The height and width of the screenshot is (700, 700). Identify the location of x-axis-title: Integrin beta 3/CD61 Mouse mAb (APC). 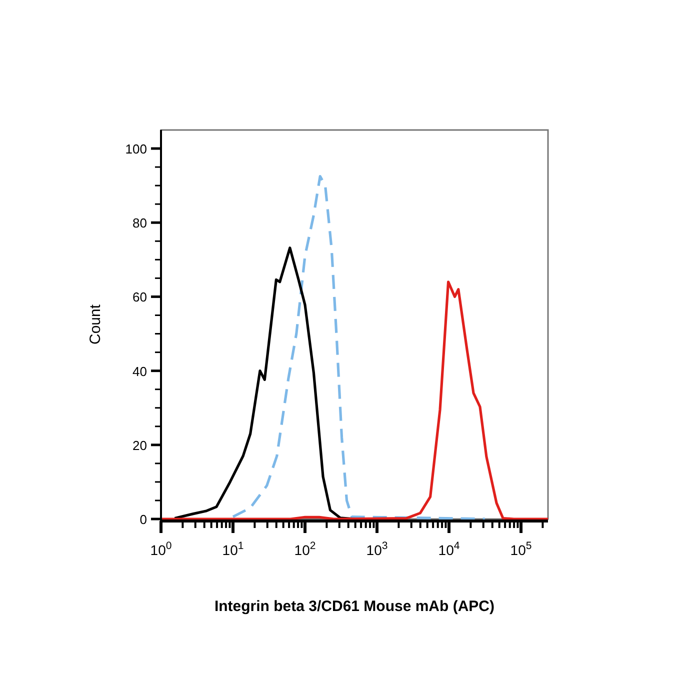
(354, 606).